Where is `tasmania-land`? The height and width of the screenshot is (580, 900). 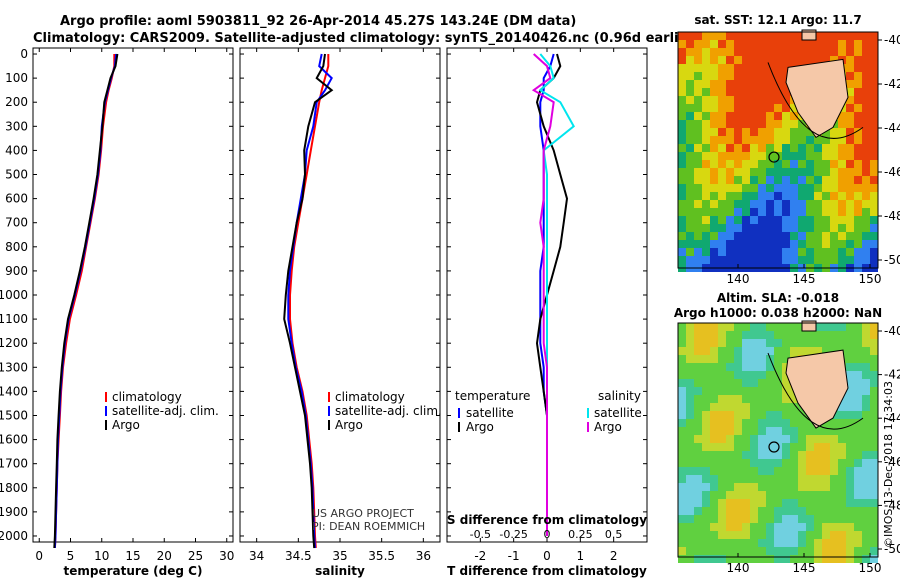
tasmania-land is located at coordinates (817, 98).